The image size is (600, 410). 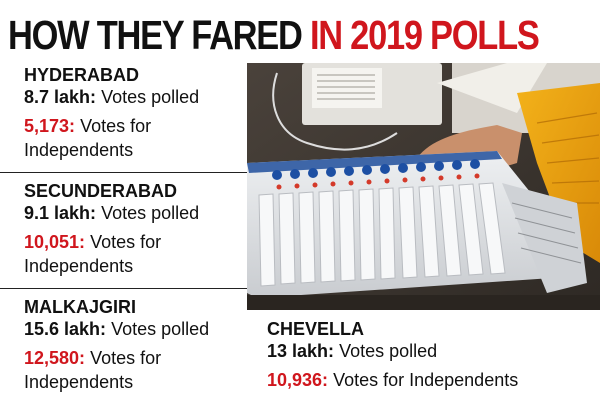 What do you see at coordinates (136, 138) in the screenshot?
I see `independent-votes: 5,173: Votes for Independents` at bounding box center [136, 138].